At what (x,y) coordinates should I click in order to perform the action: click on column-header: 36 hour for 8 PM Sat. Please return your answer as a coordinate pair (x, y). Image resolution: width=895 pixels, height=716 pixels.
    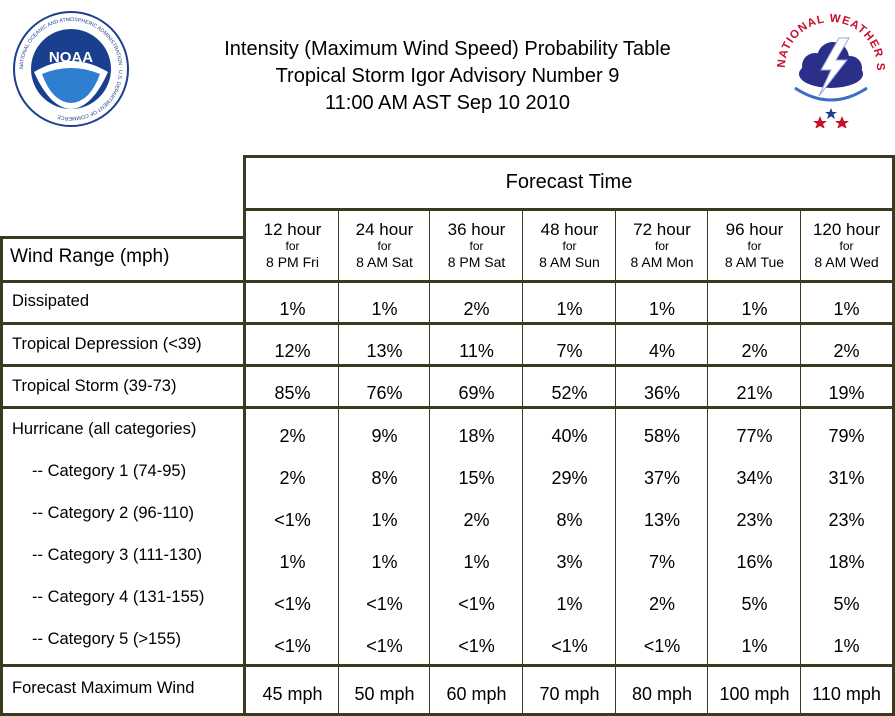
    Looking at the image, I should click on (476, 245).